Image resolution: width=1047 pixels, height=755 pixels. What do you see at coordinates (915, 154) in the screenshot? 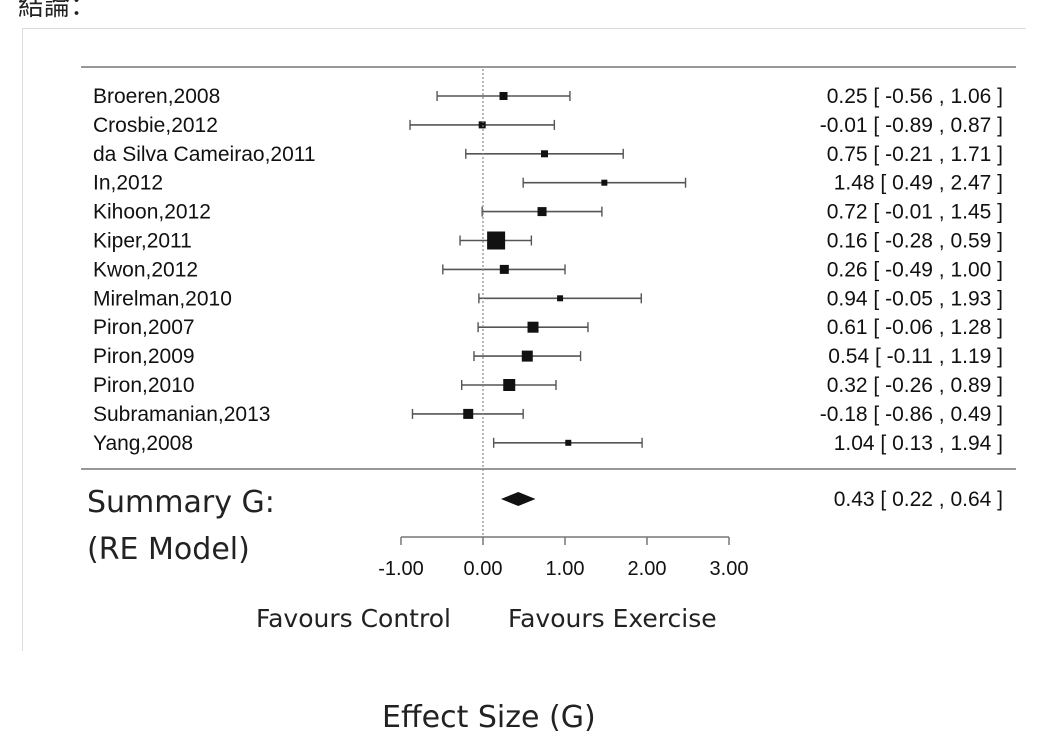
I see `effect-ci-text: 0.75 [ -0.21 , 1.71 ]` at bounding box center [915, 154].